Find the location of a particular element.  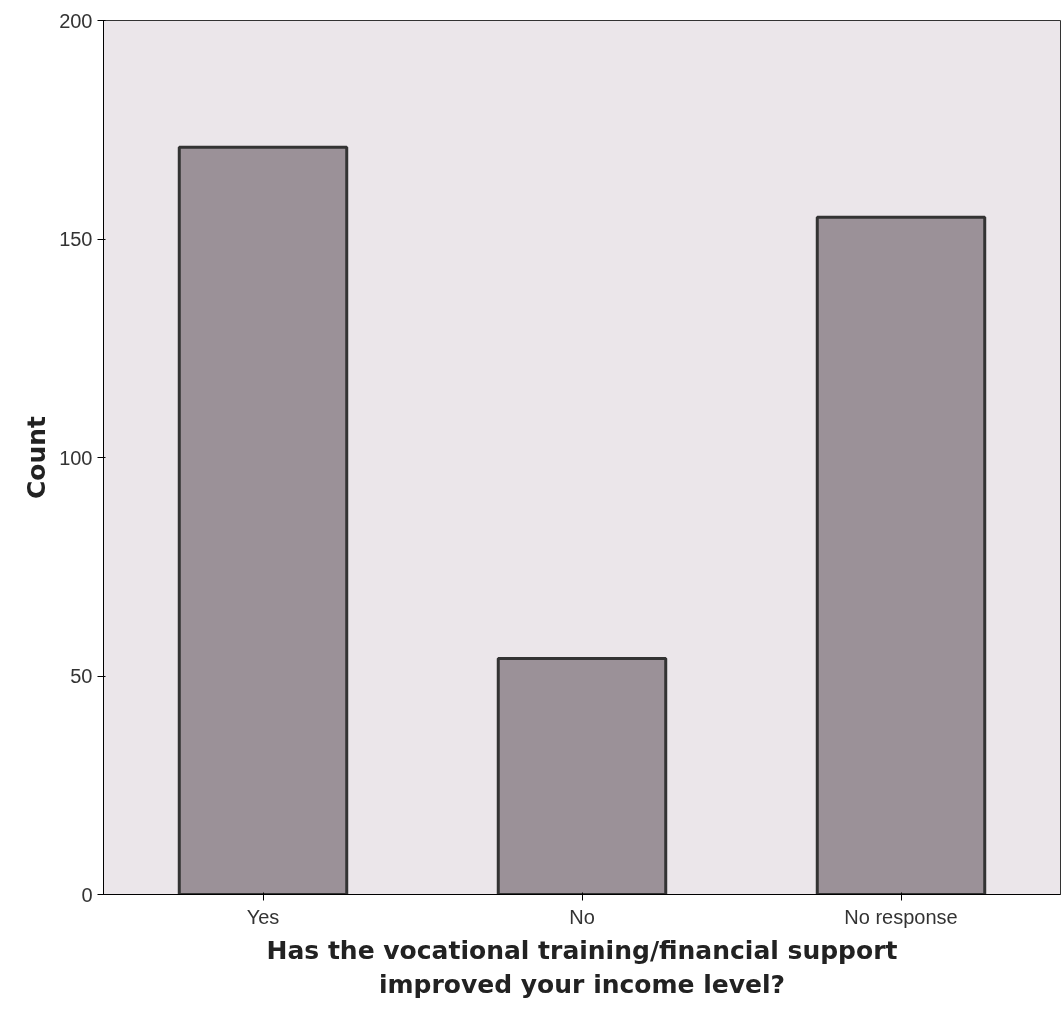

x-tick-label: Yes is located at coordinates (263, 916).